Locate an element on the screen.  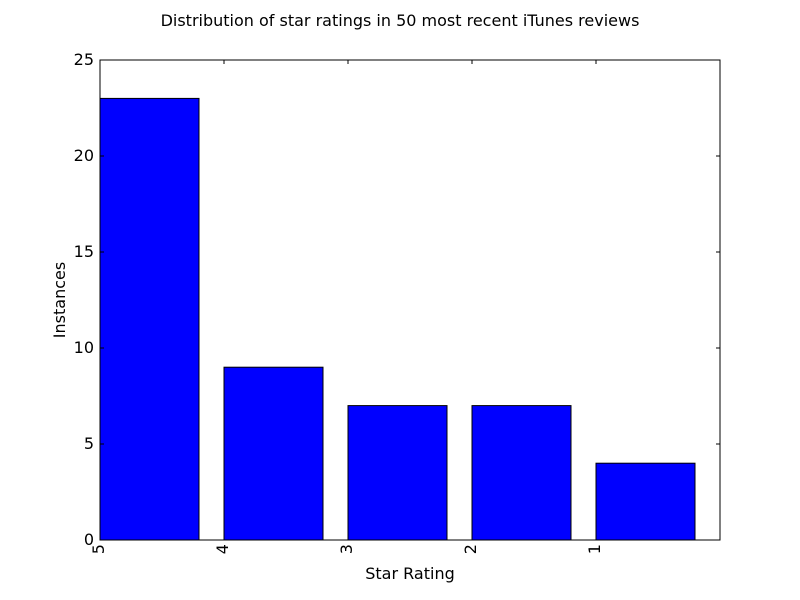
x-tick-label: 4 is located at coordinates (222, 549).